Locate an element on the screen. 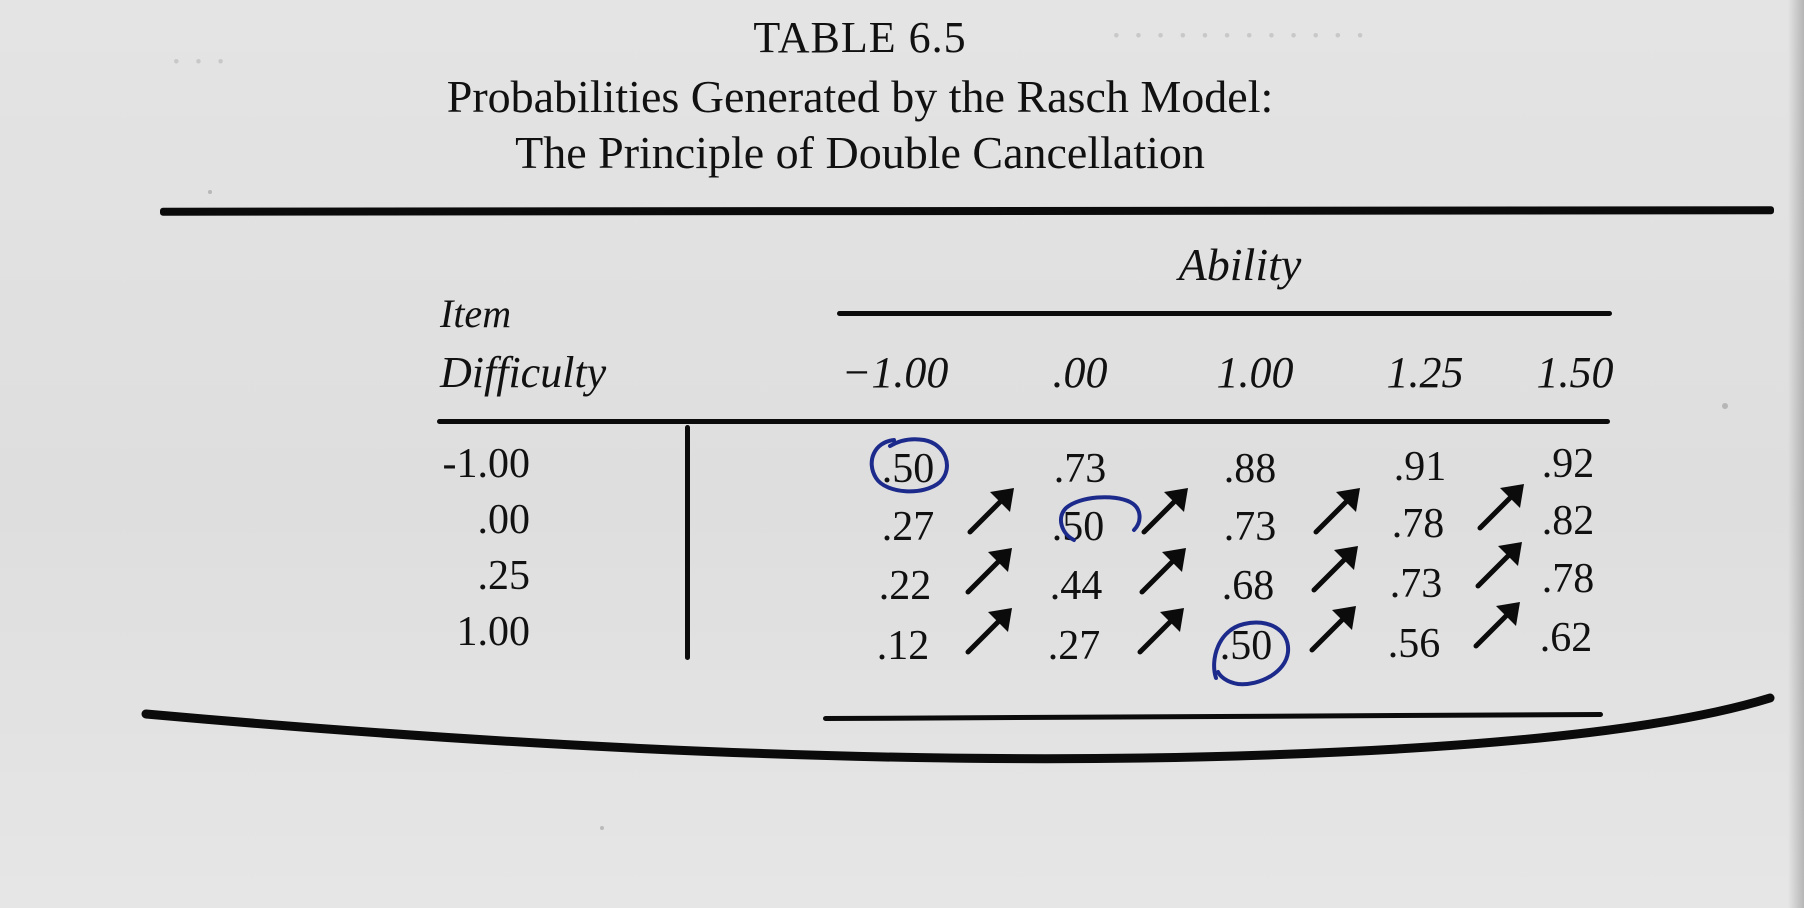 This screenshot has height=908, width=1804. table-cell: .62 is located at coordinates (1566, 638).